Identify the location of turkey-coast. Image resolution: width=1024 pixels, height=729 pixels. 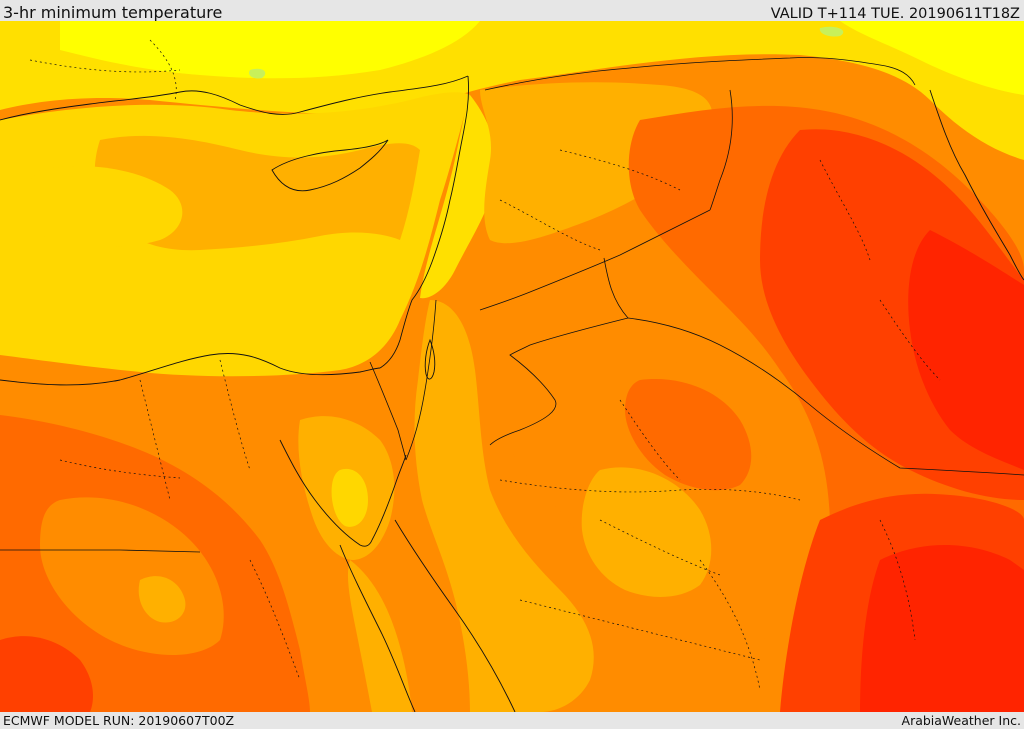
(234, 98).